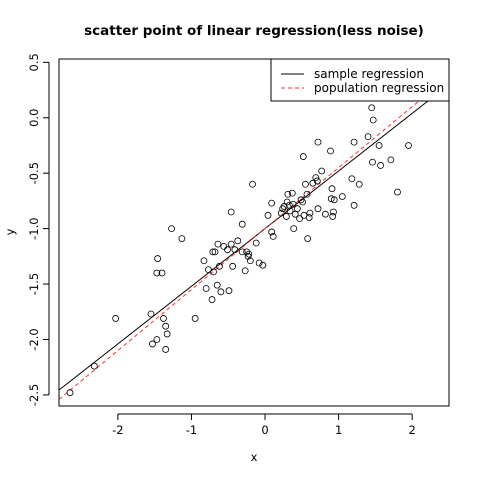  Describe the element at coordinates (412, 430) in the screenshot. I see `x-tick-label: 2` at that location.